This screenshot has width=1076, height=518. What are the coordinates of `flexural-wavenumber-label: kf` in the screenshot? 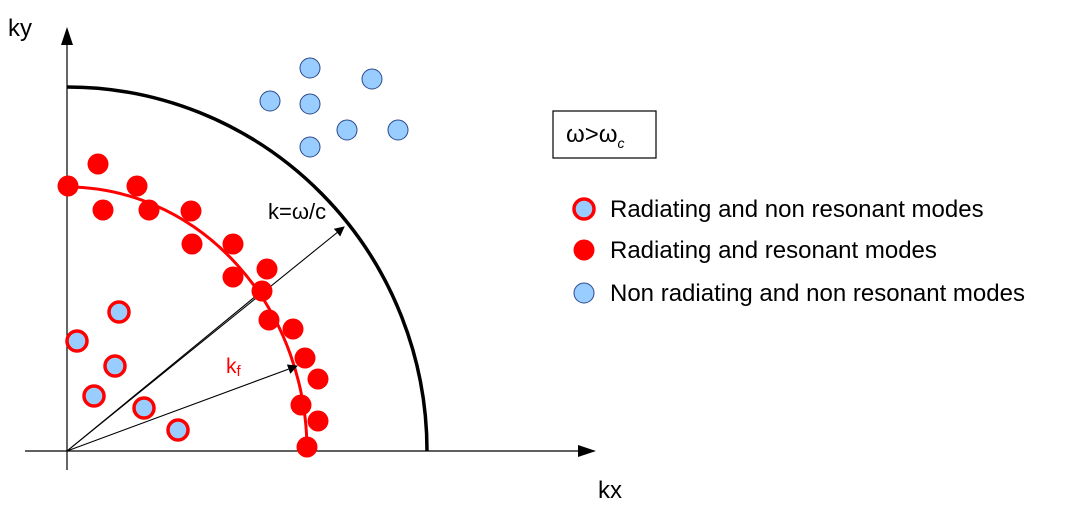 It's located at (234, 367).